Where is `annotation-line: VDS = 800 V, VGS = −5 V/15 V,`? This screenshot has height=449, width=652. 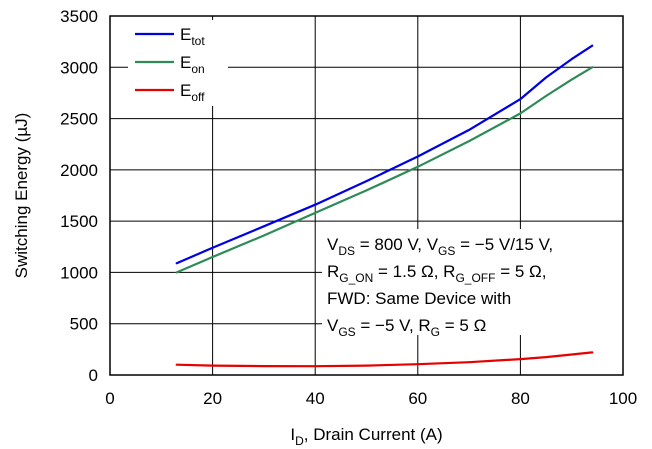 annotation-line: VDS = 800 V, VGS = −5 V/15 V, is located at coordinates (440, 246).